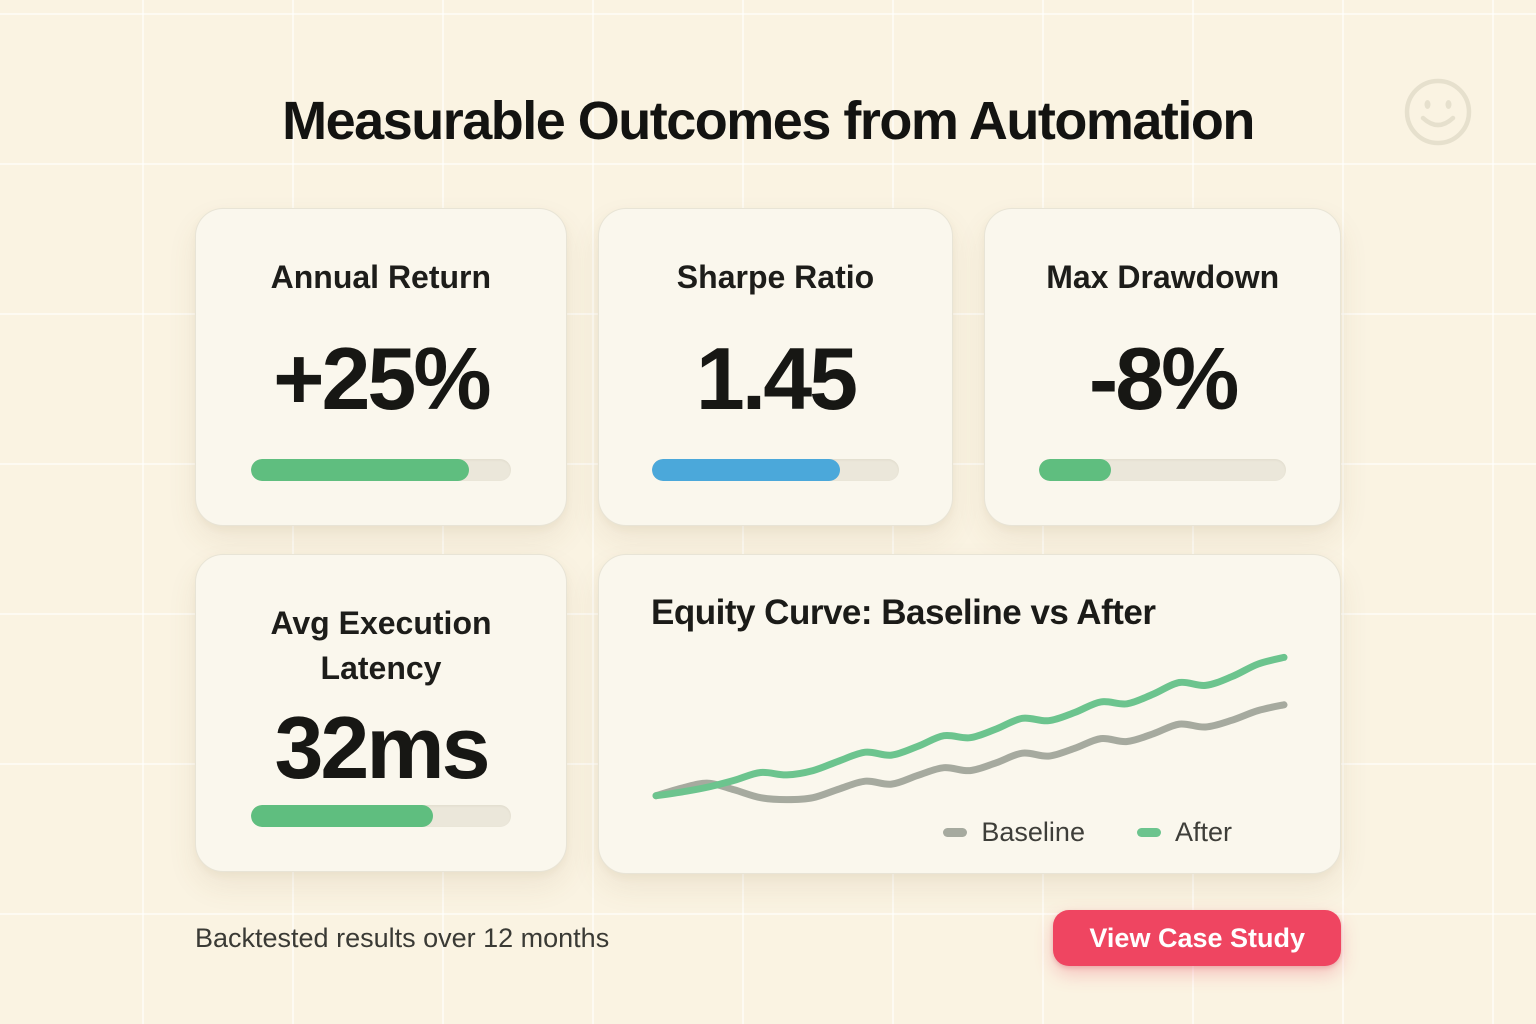  Describe the element at coordinates (768, 121) in the screenshot. I see `page-title: Measurable Outcomes from Automation` at that location.